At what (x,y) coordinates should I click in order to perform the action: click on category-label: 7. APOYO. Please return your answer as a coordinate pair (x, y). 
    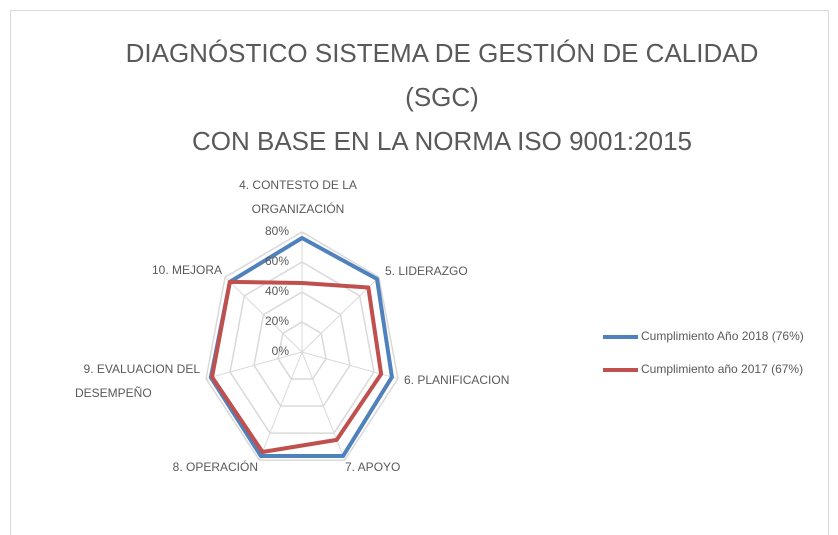
    Looking at the image, I should click on (372, 467).